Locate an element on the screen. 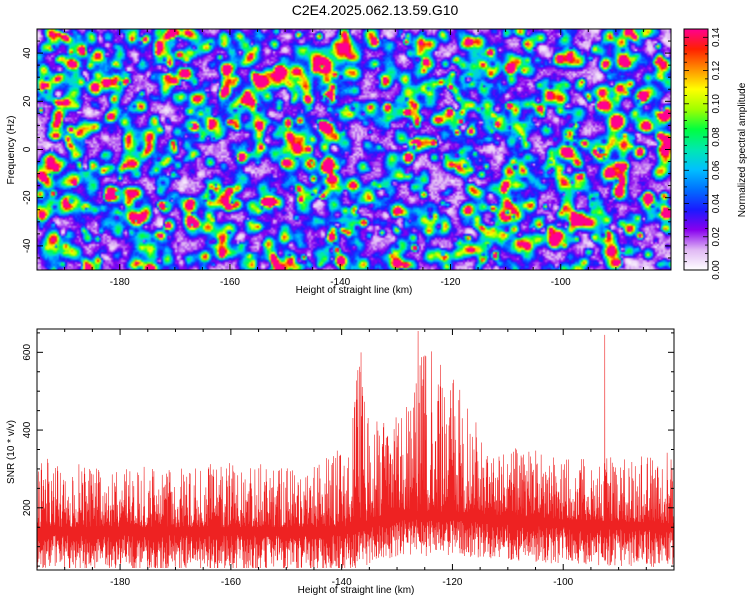  colorbar-tick-label: 0.14 is located at coordinates (716, 37).